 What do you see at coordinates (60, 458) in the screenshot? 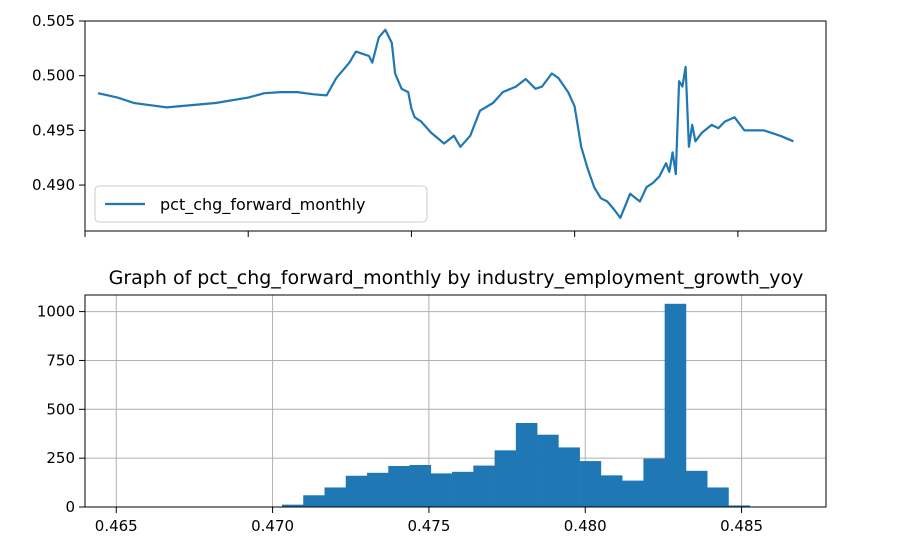
I see `y-tick-label: 250` at bounding box center [60, 458].